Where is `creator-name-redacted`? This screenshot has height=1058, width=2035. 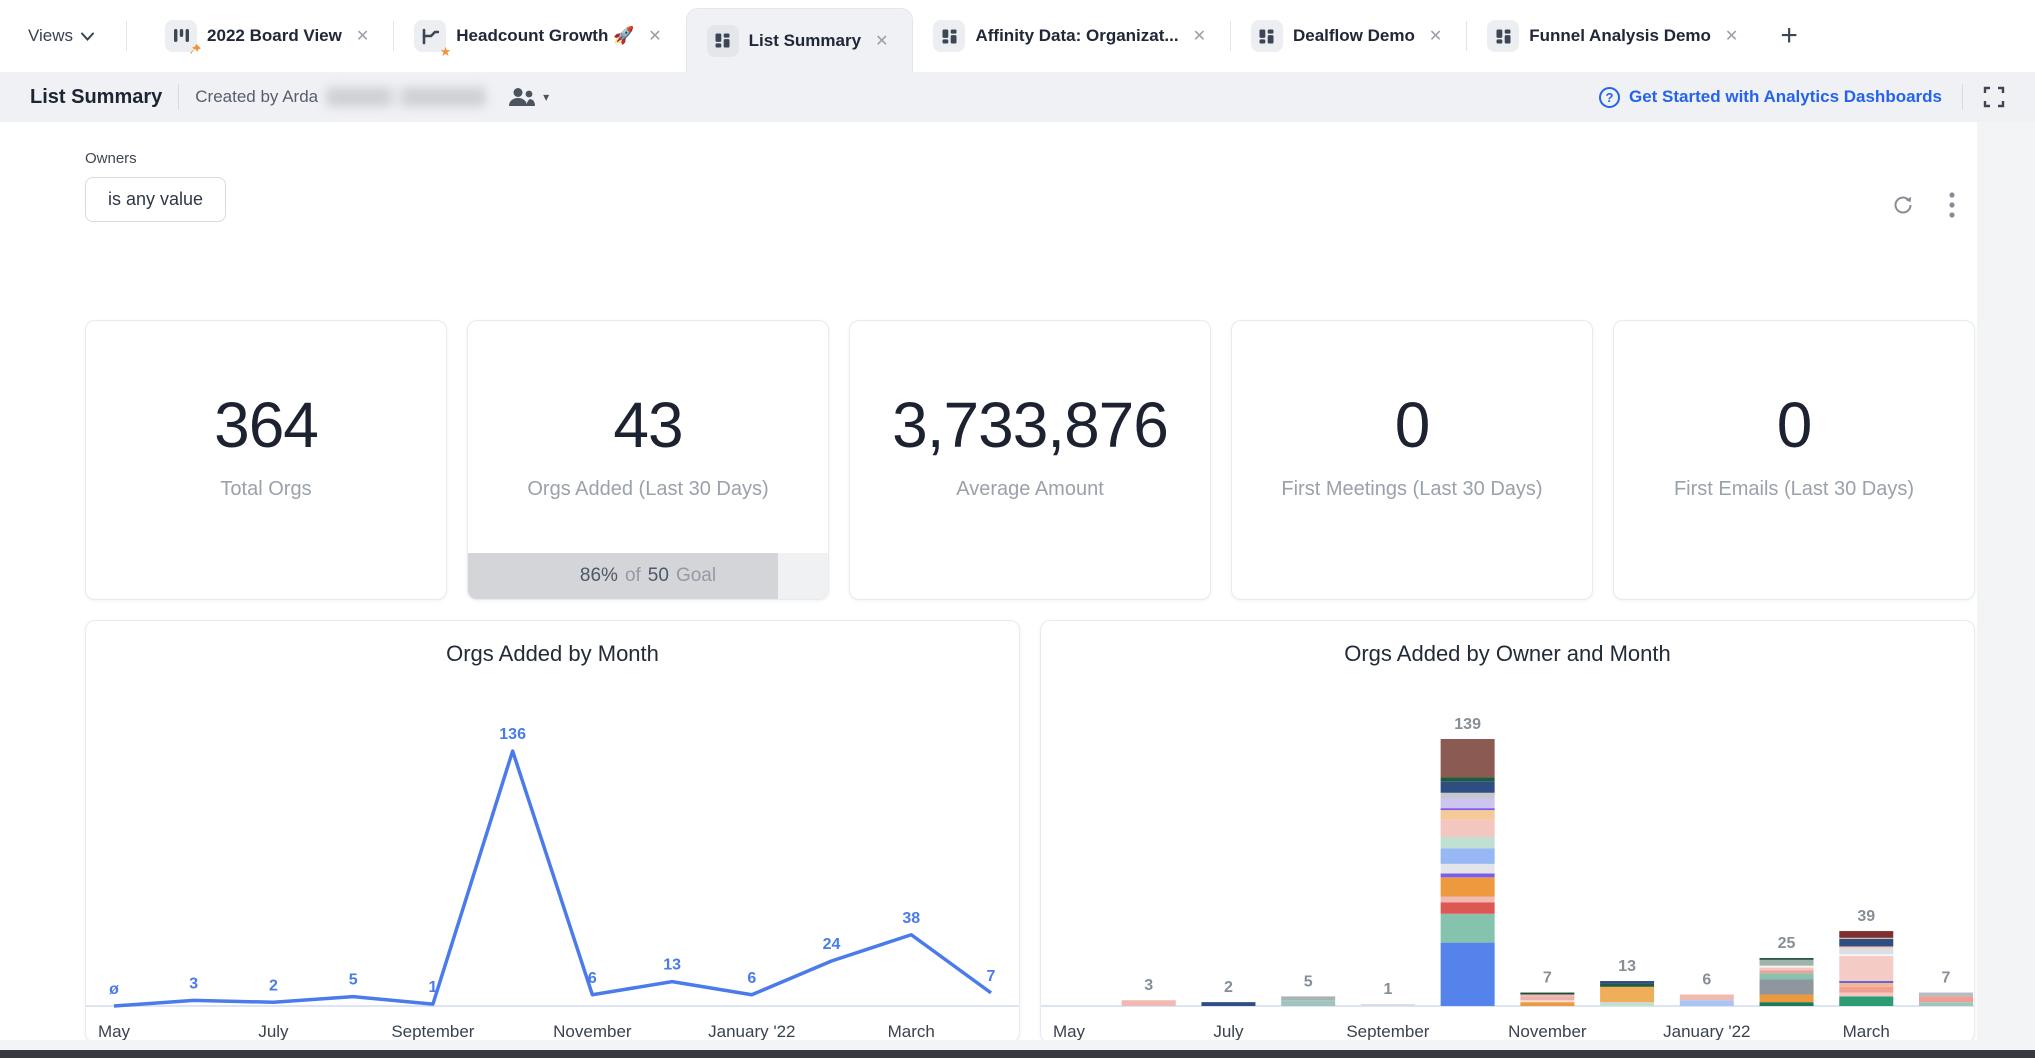 creator-name-redacted is located at coordinates (406, 97).